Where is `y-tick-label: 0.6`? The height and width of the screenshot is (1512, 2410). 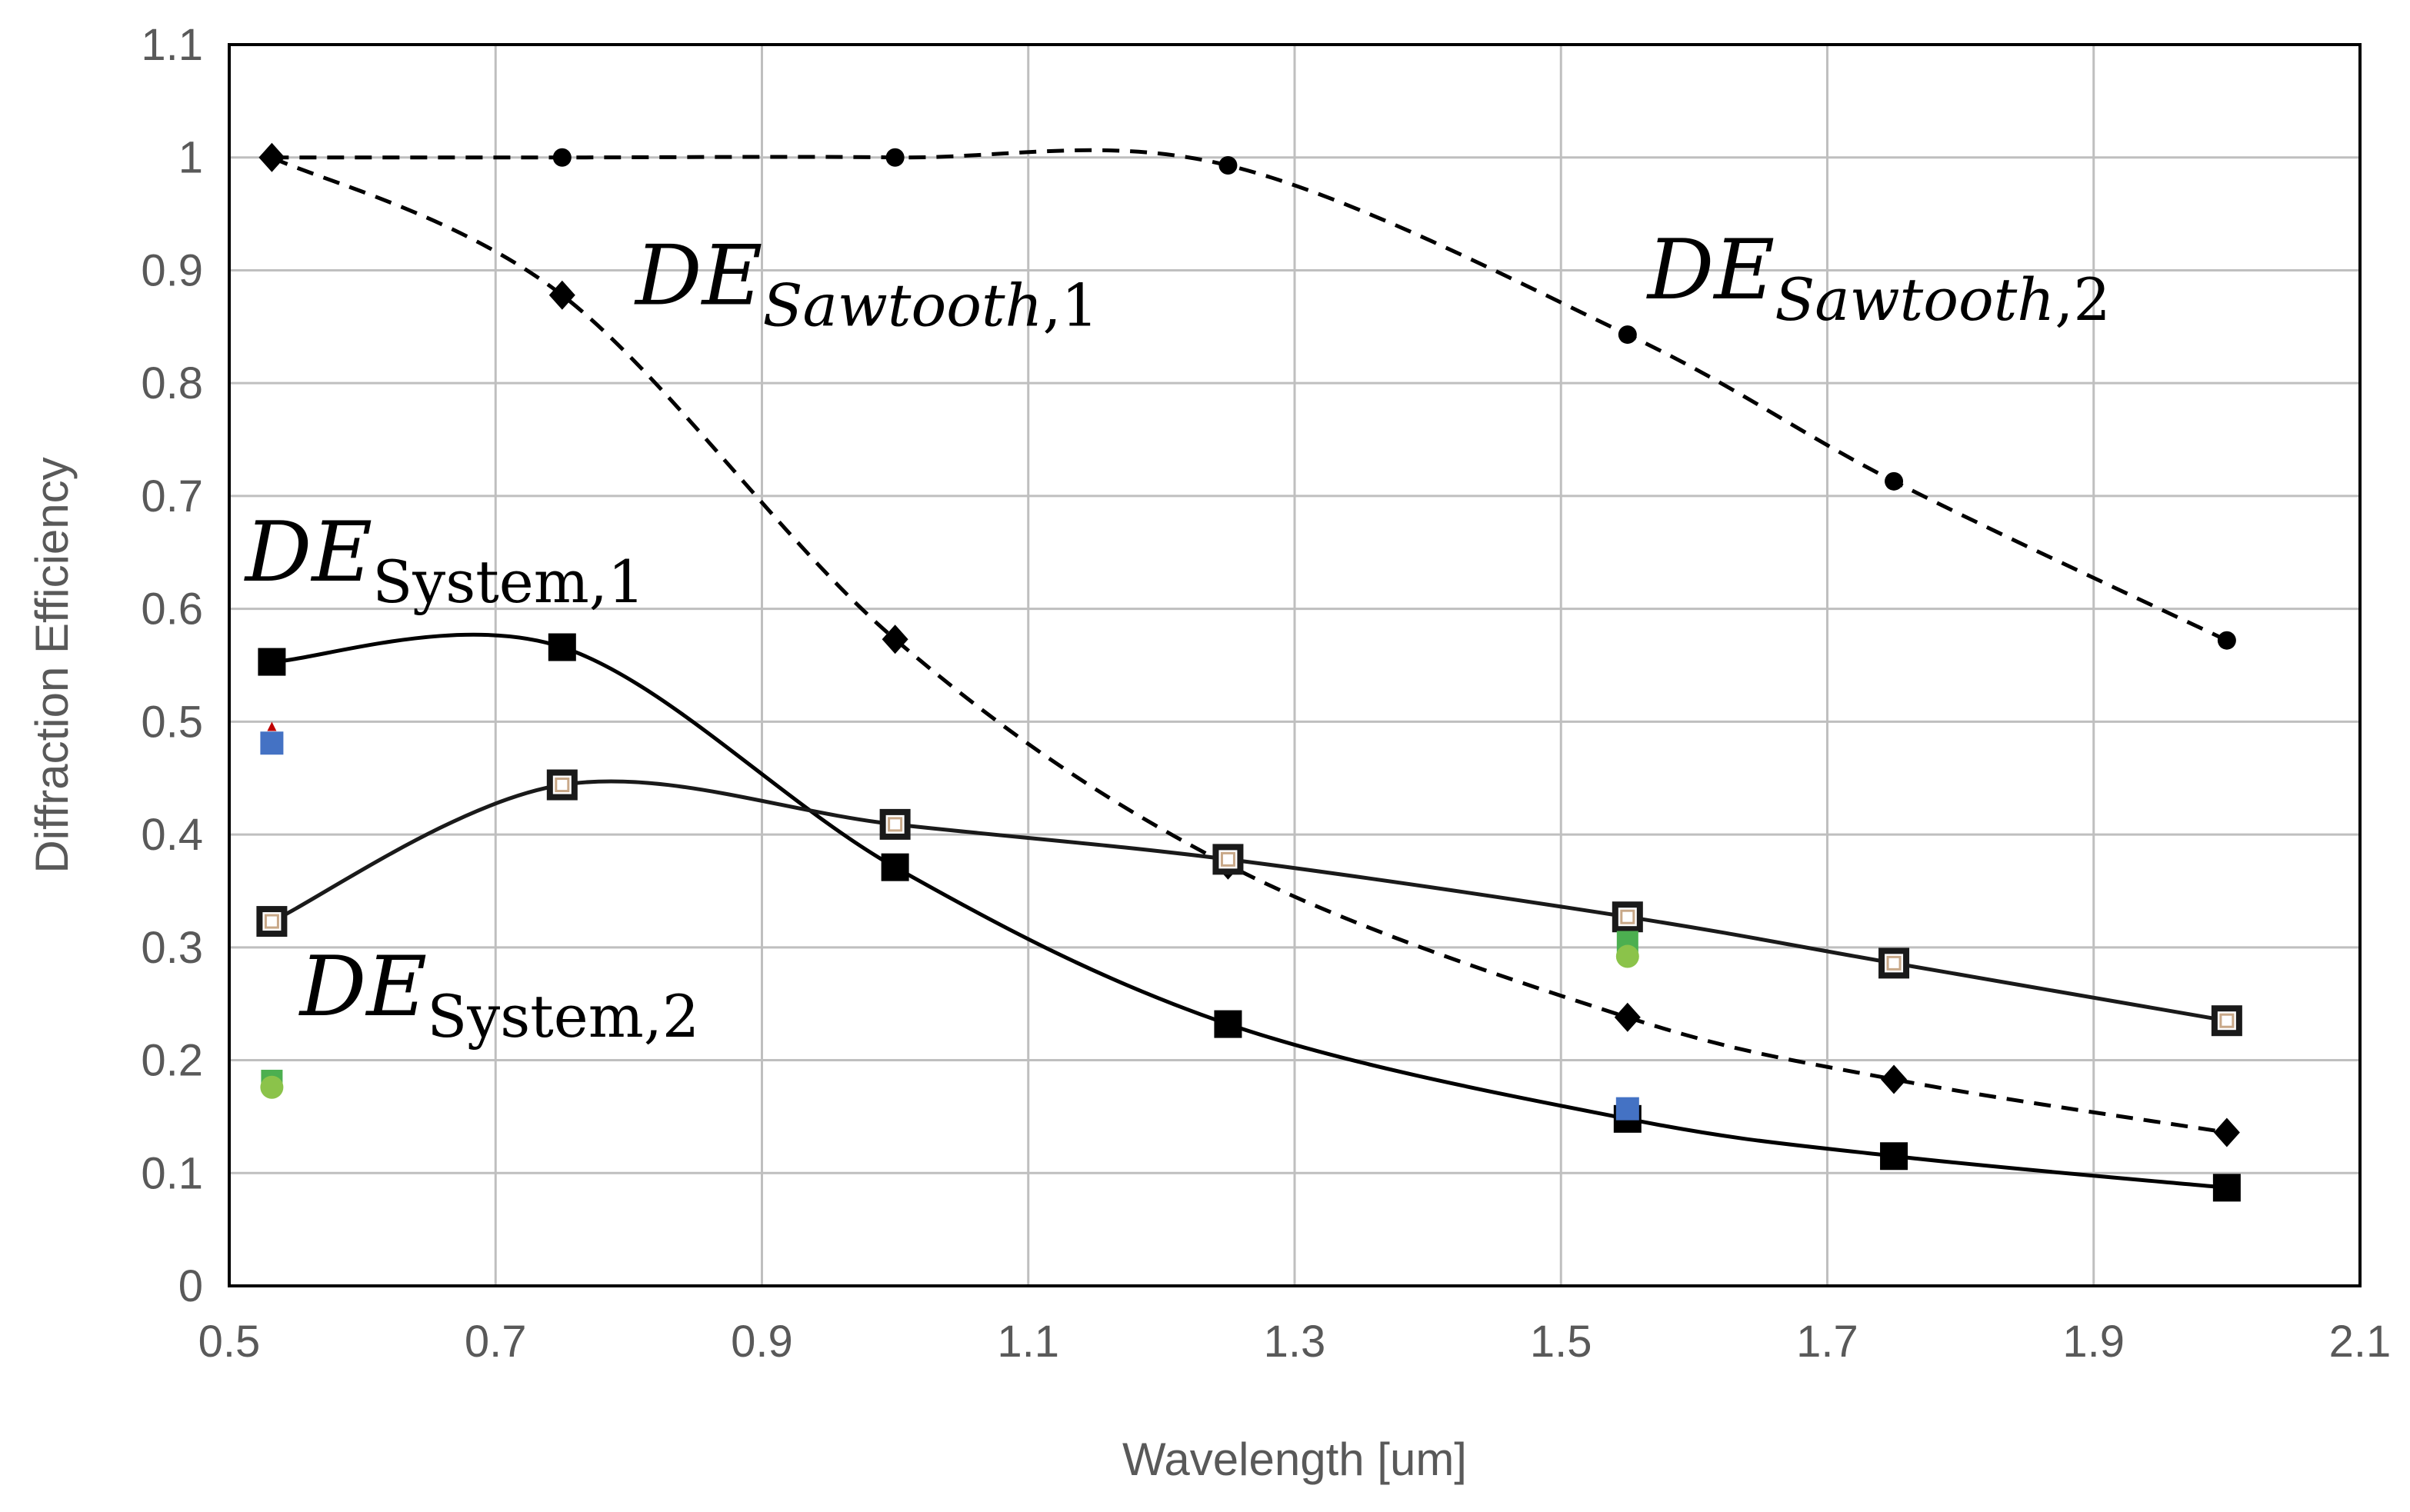 y-tick-label: 0.6 is located at coordinates (172, 609).